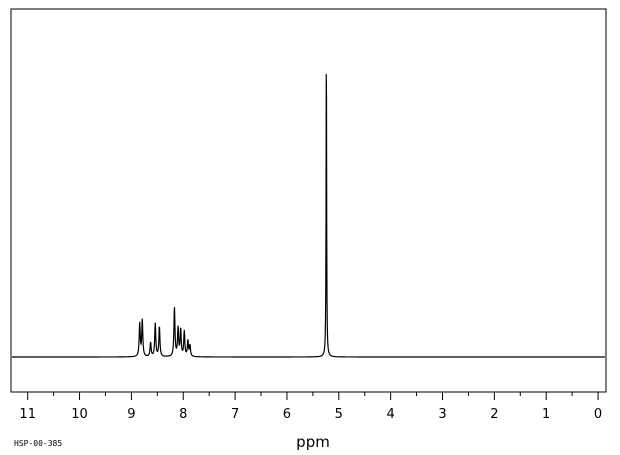 Image resolution: width=620 pixels, height=455 pixels. Describe the element at coordinates (391, 414) in the screenshot. I see `tick-label: 4` at that location.